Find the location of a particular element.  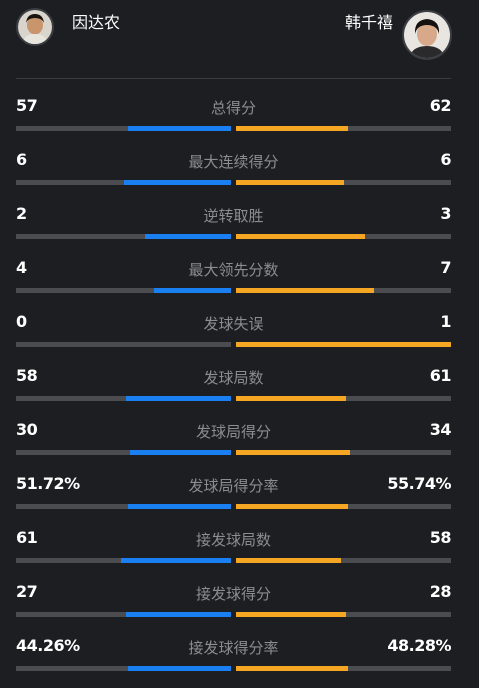

left-stat-value: 2 is located at coordinates (21, 213).